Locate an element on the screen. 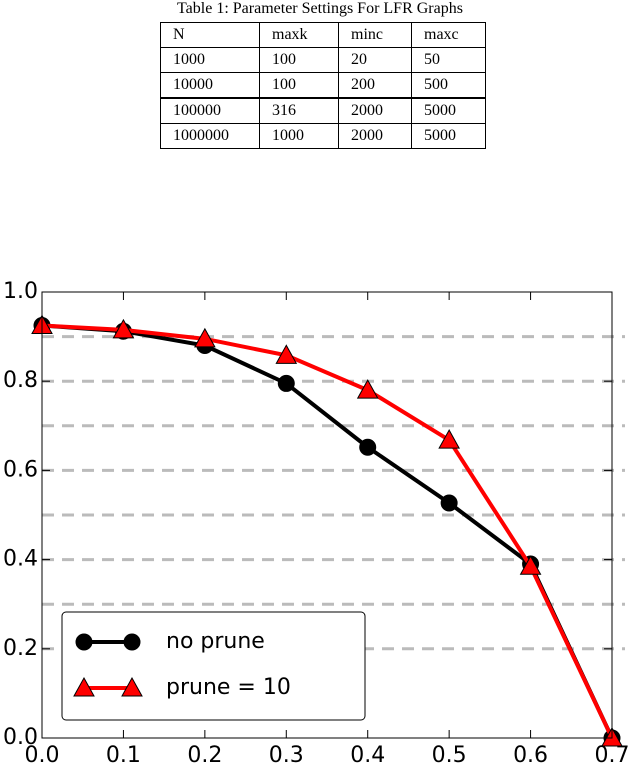 The width and height of the screenshot is (640, 767). table-cell: 500 is located at coordinates (448, 85).